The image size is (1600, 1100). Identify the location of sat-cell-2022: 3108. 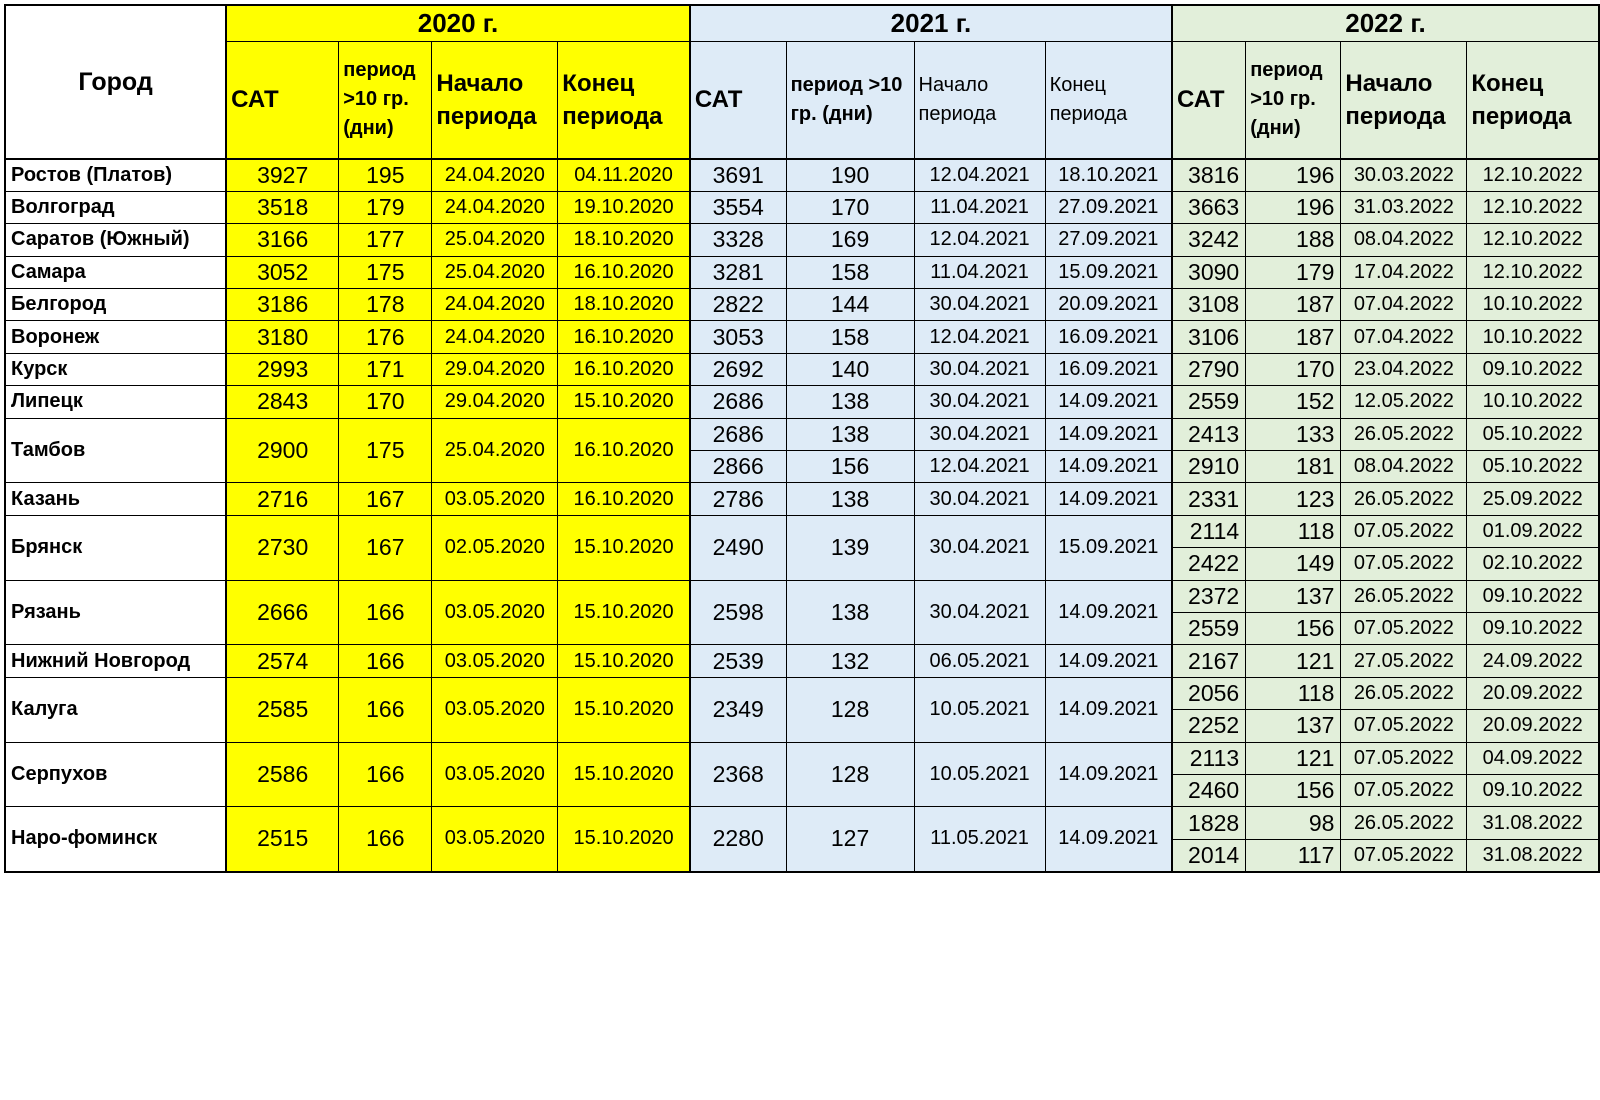
(1209, 305).